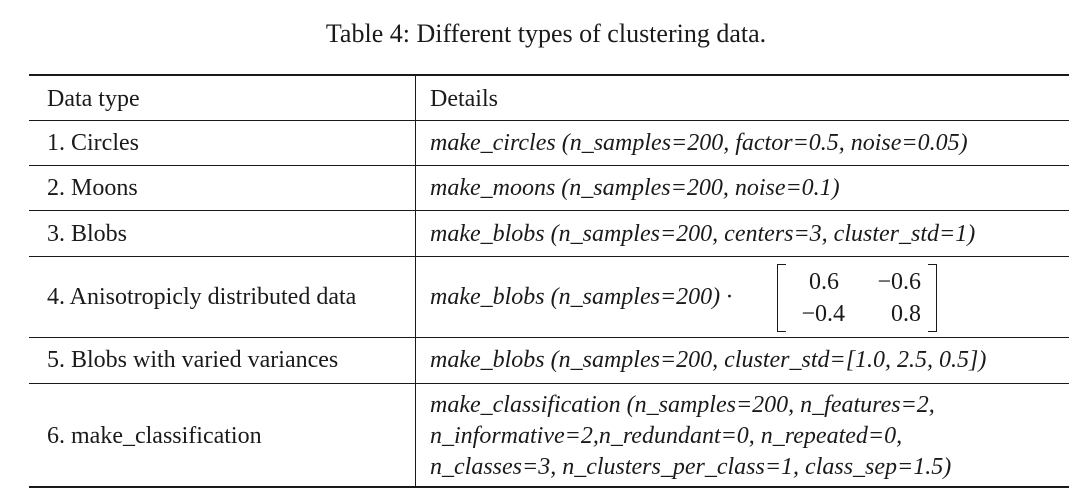 Image resolution: width=1092 pixels, height=496 pixels. Describe the element at coordinates (906, 314) in the screenshot. I see `matrix-cell: 0.8` at that location.